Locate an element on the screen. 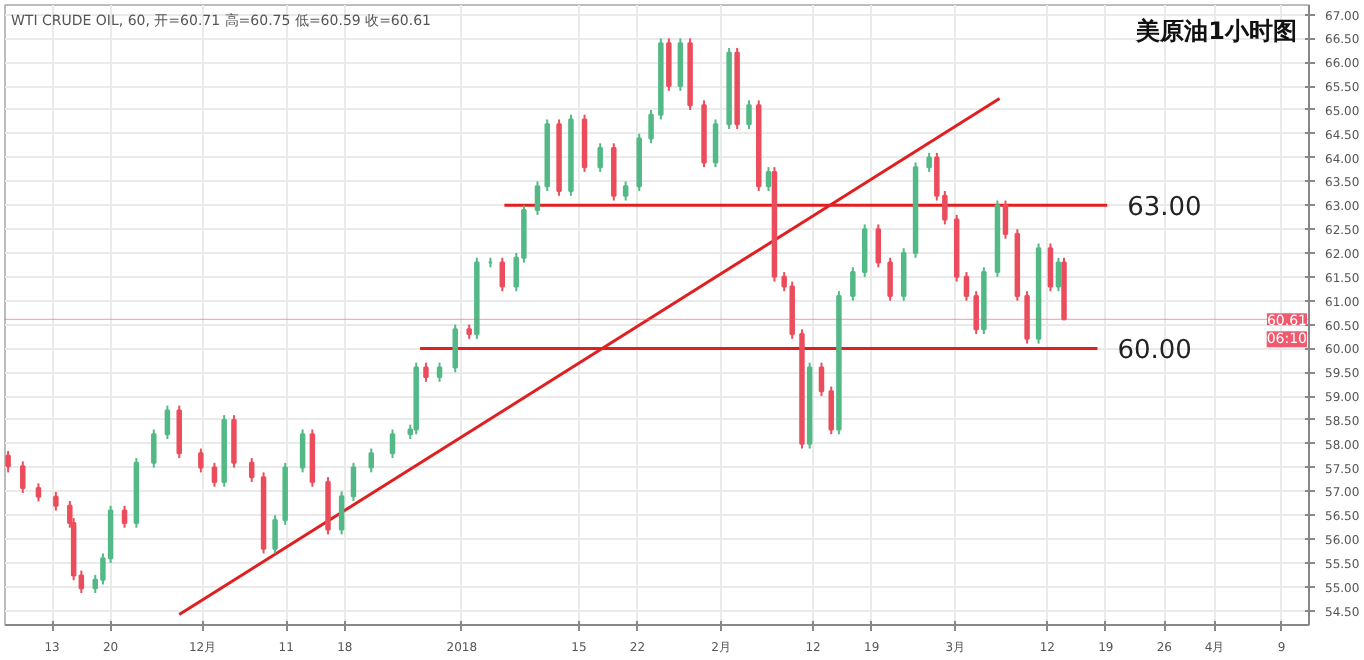  series-label: 60.00 is located at coordinates (1154, 351).